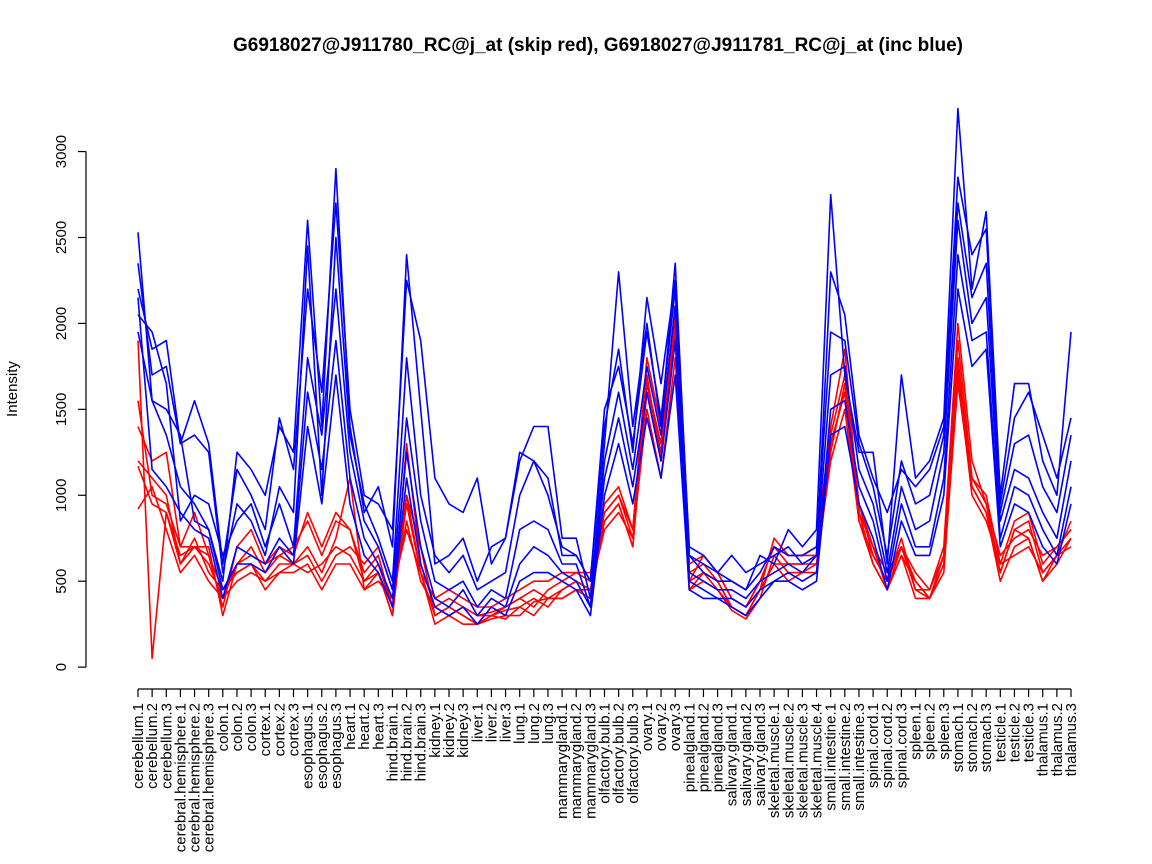 This screenshot has height=864, width=1152. Describe the element at coordinates (12, 389) in the screenshot. I see `y-axis-label: Intensity` at that location.